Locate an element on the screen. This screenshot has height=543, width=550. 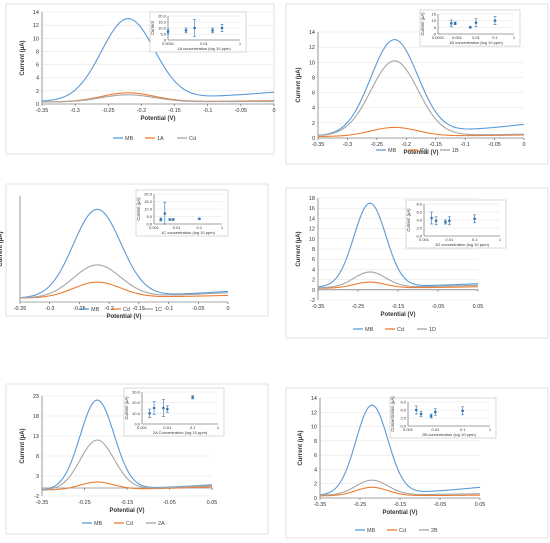
inset-x-axis-label: 1C concentration (log 10 ppm) is located at coordinates (188, 232).